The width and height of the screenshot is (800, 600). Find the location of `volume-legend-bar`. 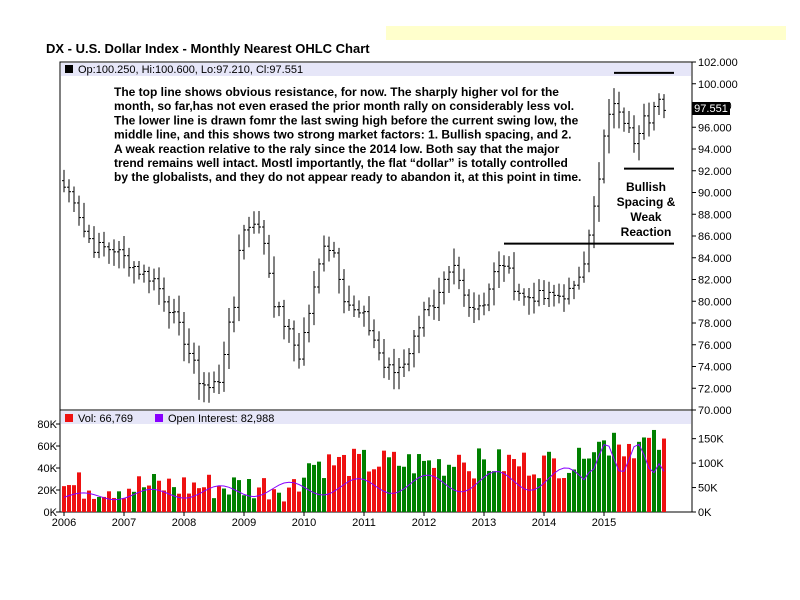

volume-legend-bar is located at coordinates (376, 417).